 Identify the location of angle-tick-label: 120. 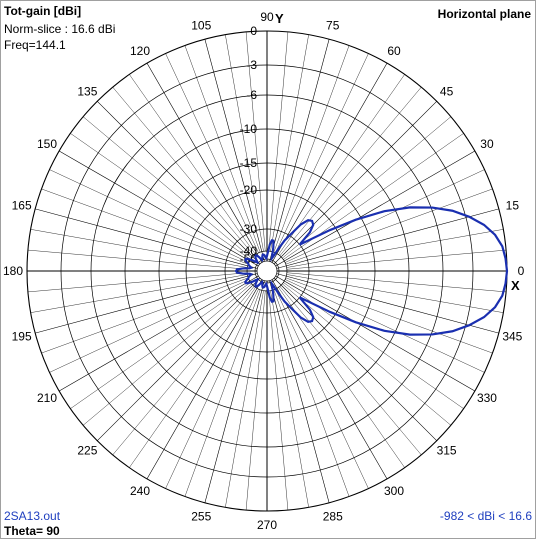
(140, 51).